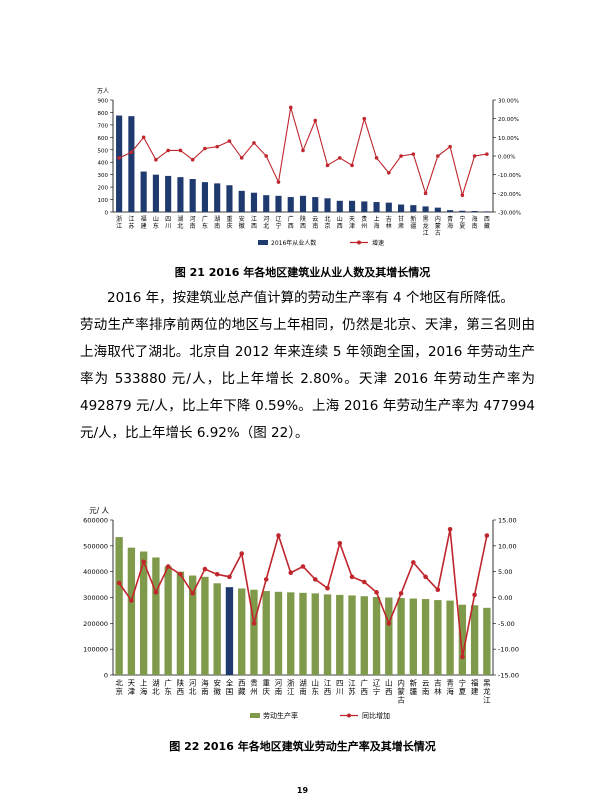 The height and width of the screenshot is (799, 605). What do you see at coordinates (291, 683) in the screenshot?
I see `x-category-label: 浙` at bounding box center [291, 683].